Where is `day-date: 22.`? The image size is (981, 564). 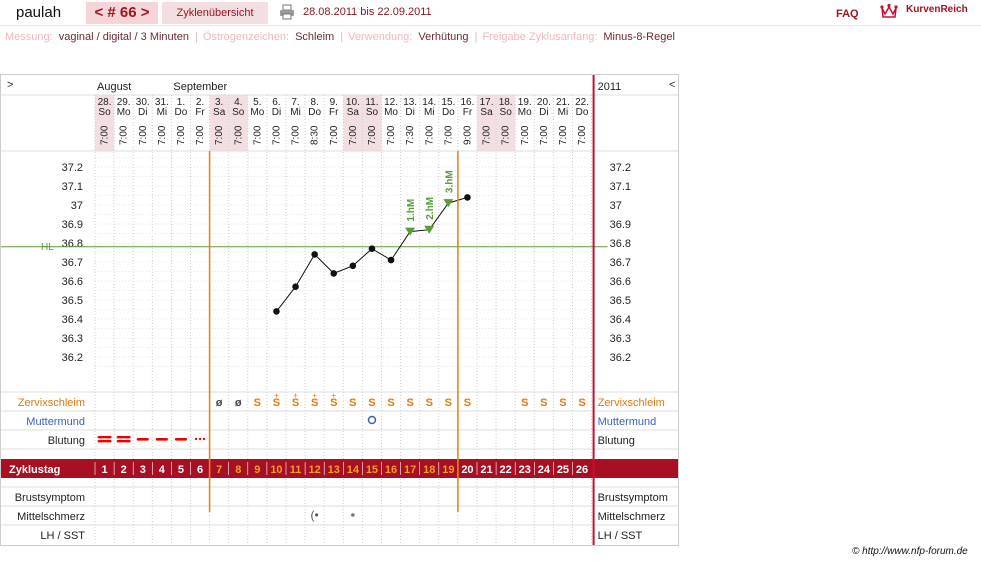 day-date: 22. is located at coordinates (582, 102).